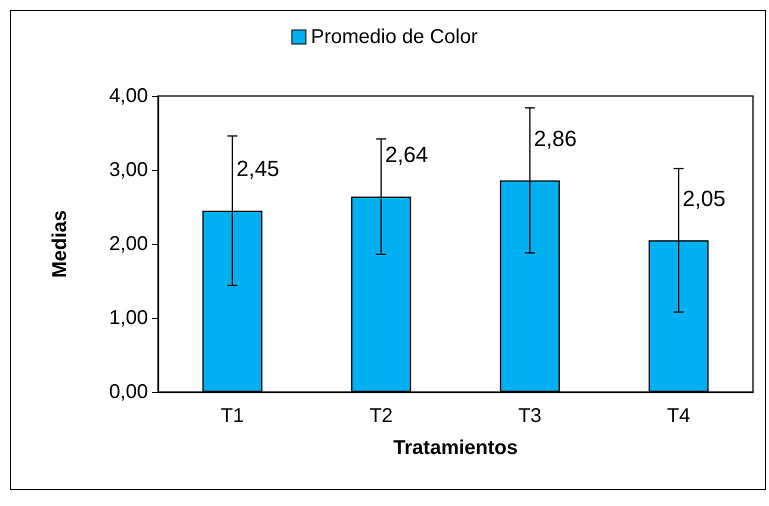 This screenshot has width=769, height=506. I want to click on legend-label: Promedio de Color, so click(394, 37).